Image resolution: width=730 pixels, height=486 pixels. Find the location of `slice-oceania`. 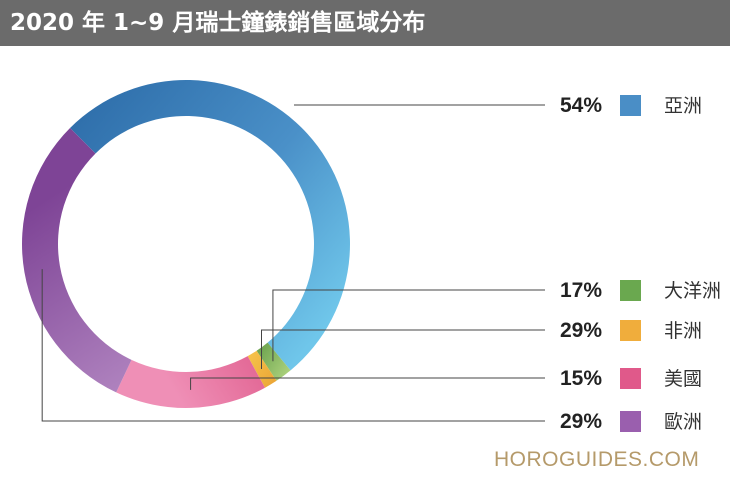

slice-oceania is located at coordinates (273, 361).